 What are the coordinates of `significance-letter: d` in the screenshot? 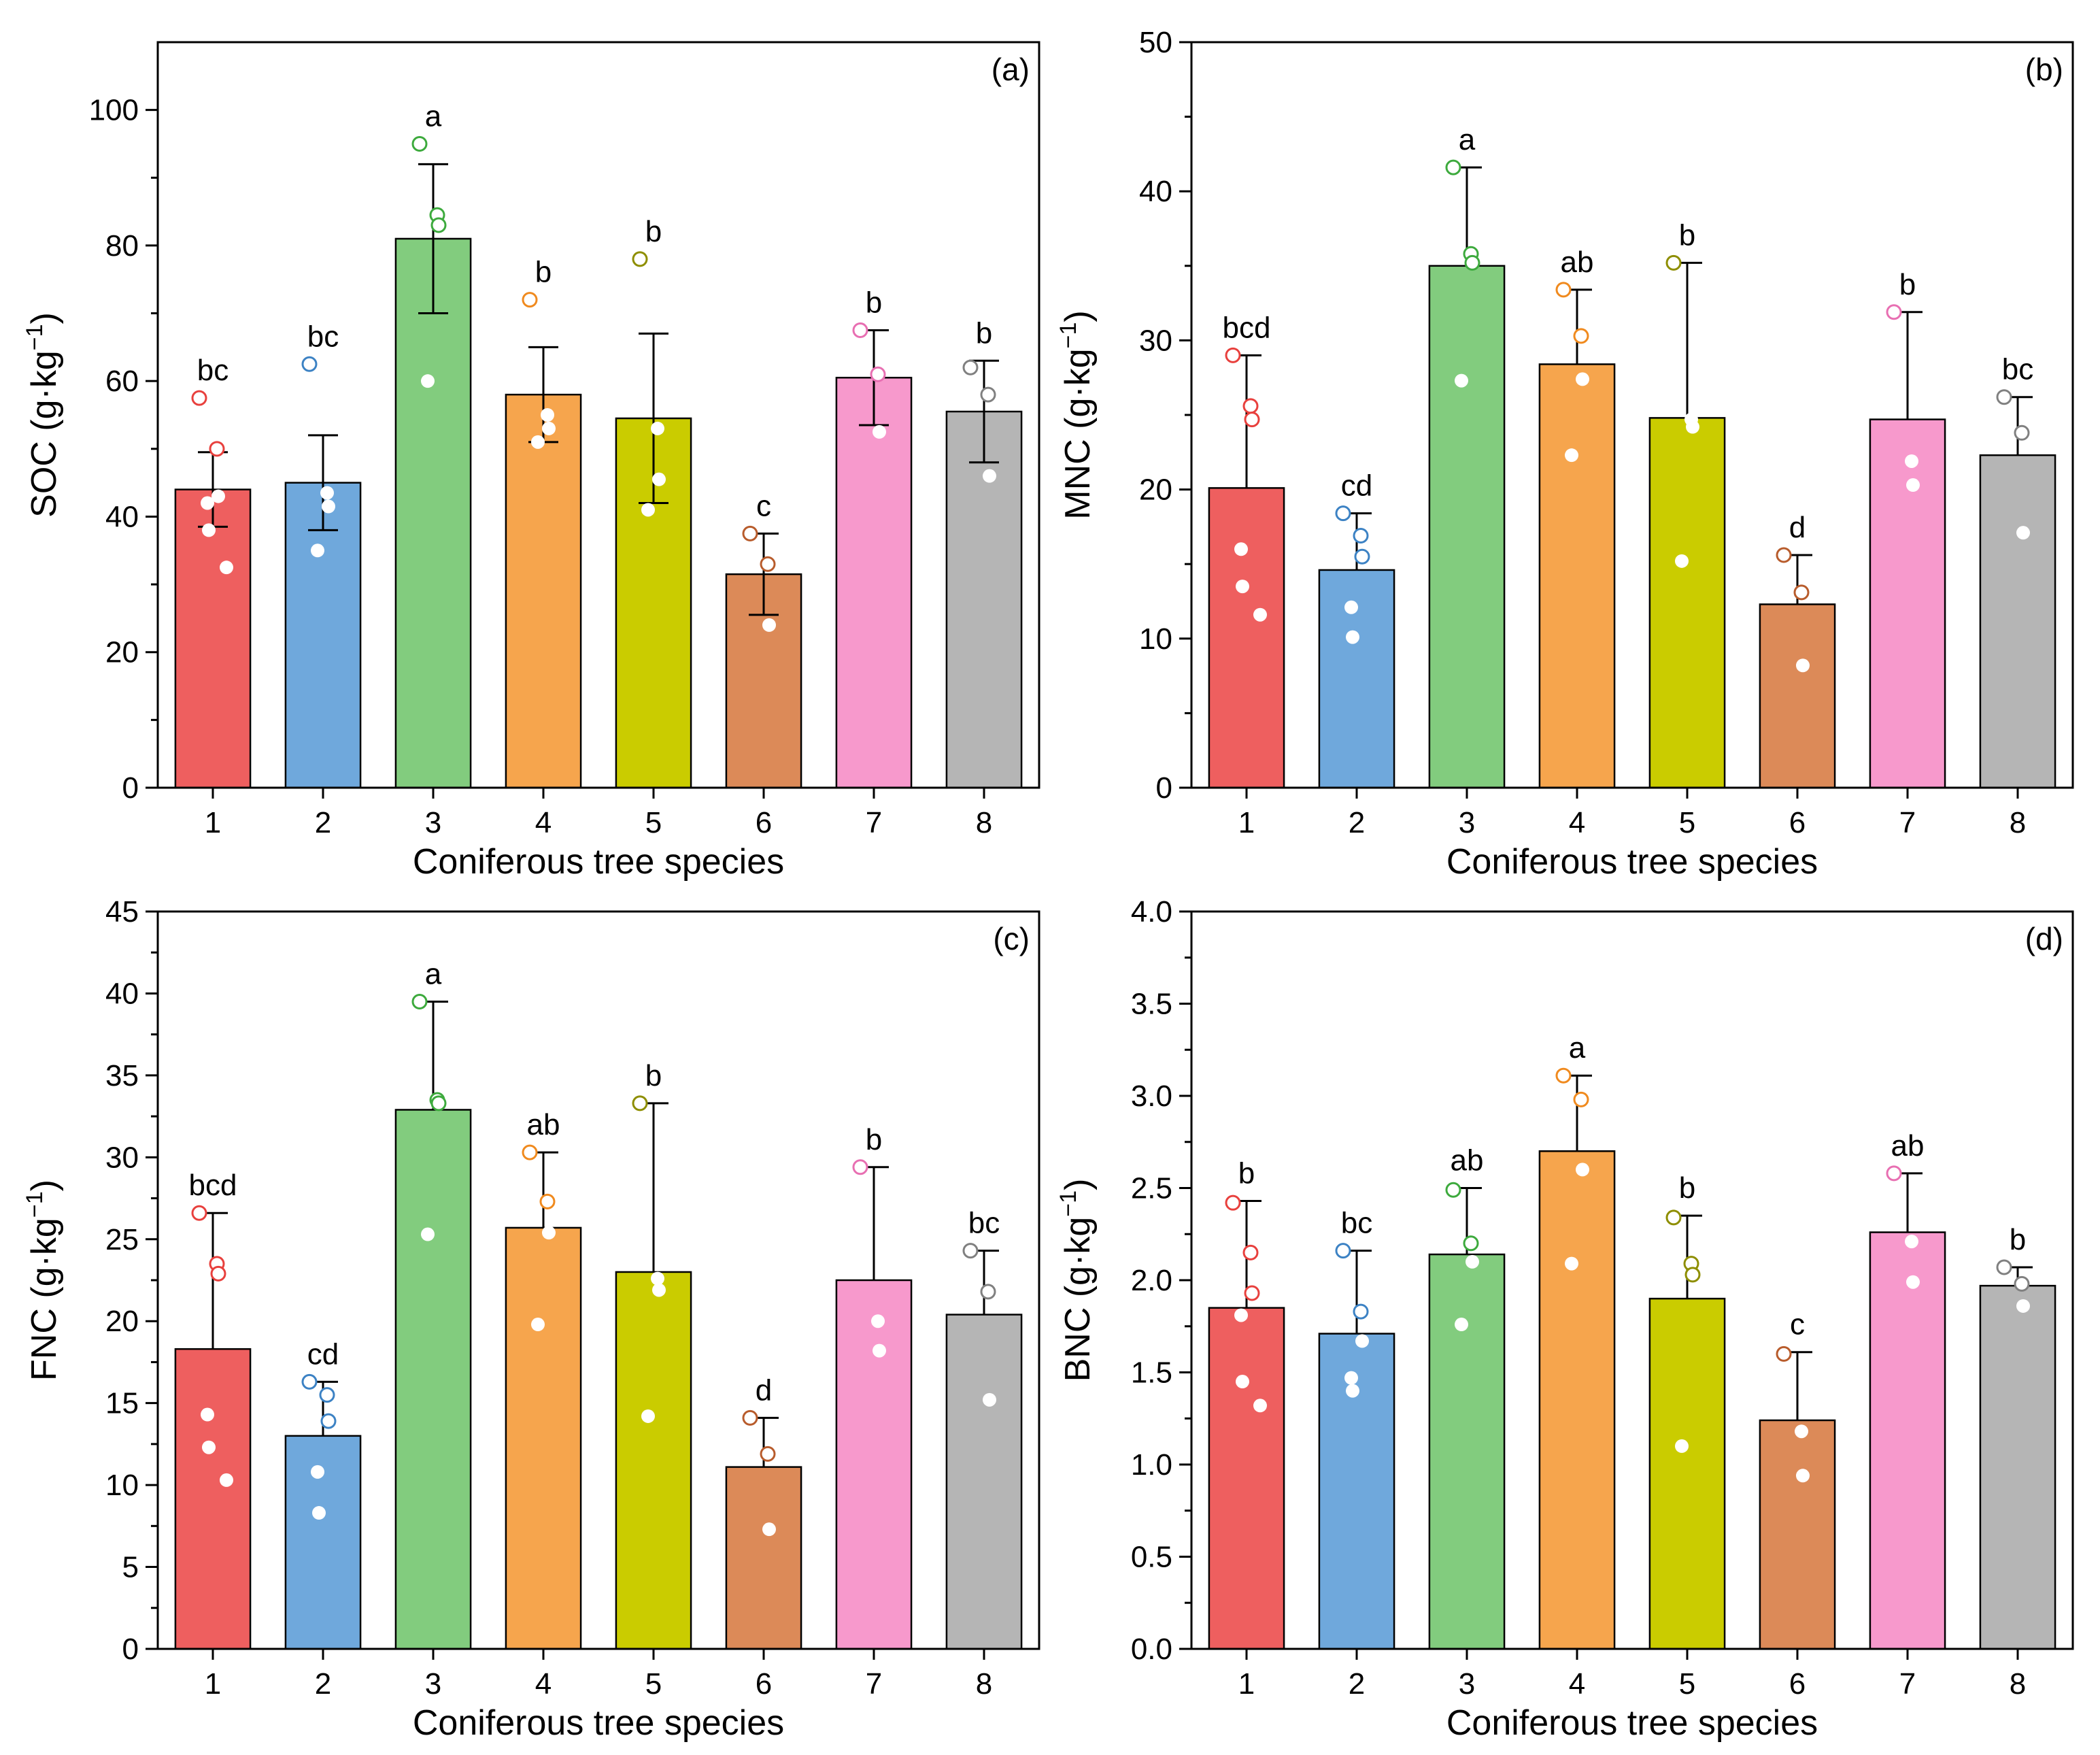 It's located at (1797, 527).